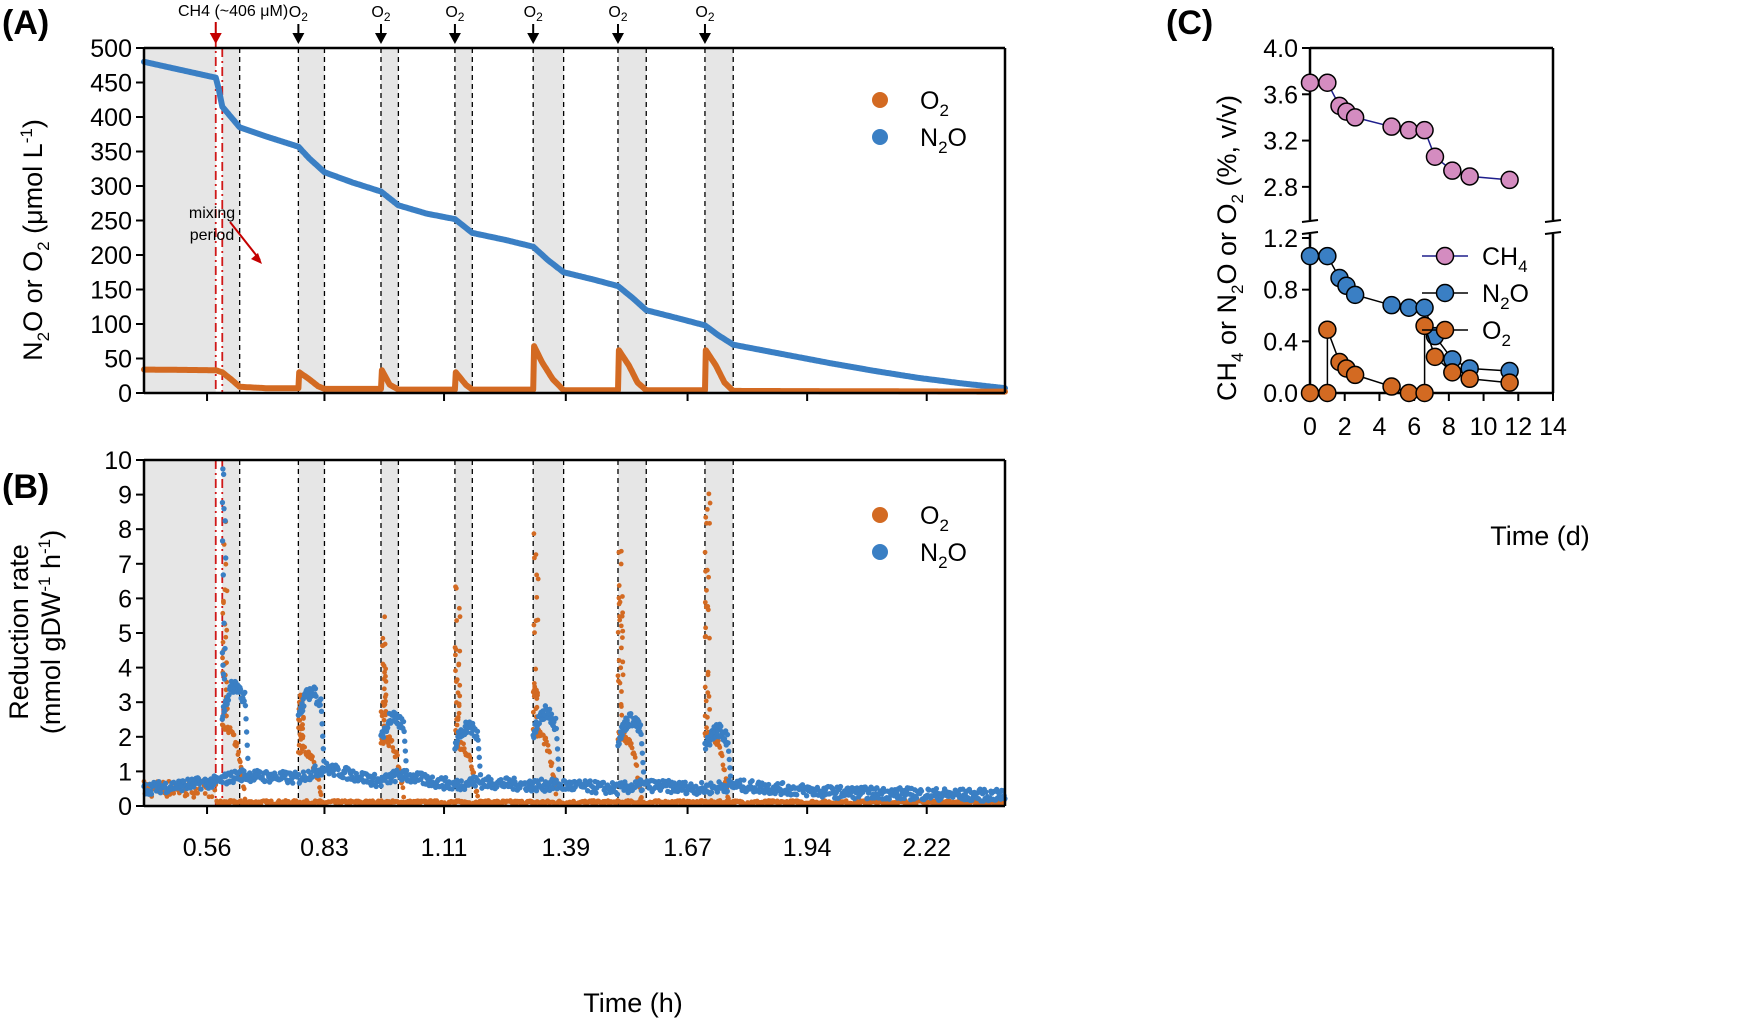  What do you see at coordinates (111, 49) in the screenshot?
I see `panel-a-ytick-label: 500` at bounding box center [111, 49].